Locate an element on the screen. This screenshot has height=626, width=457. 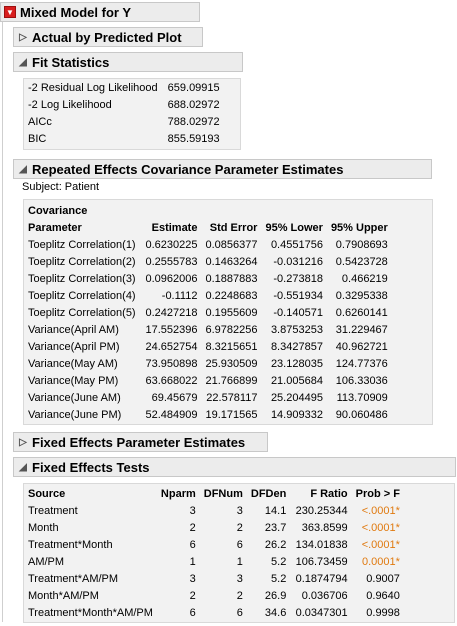
cov-param: Variance(April AM) is located at coordinates (73, 330).